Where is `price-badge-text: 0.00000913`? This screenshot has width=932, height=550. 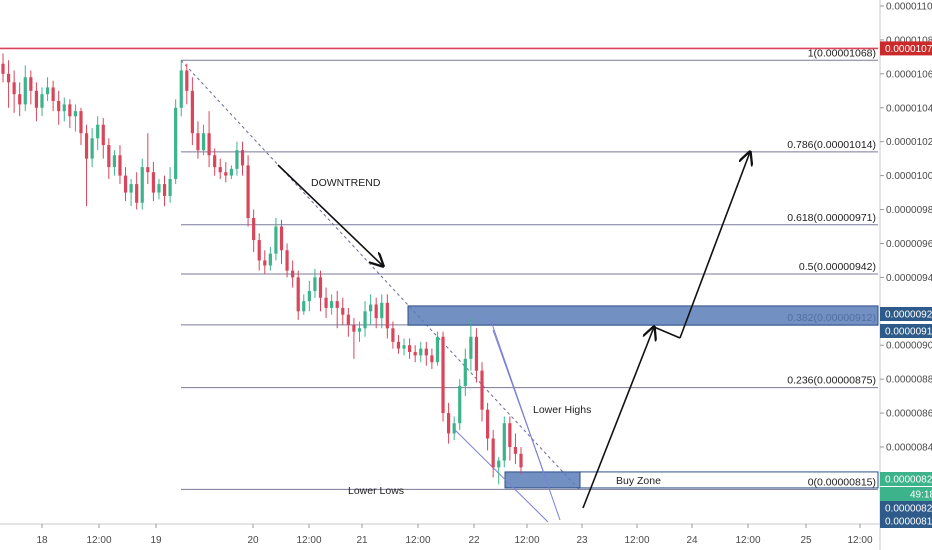 price-badge-text: 0.00000913 is located at coordinates (908, 332).